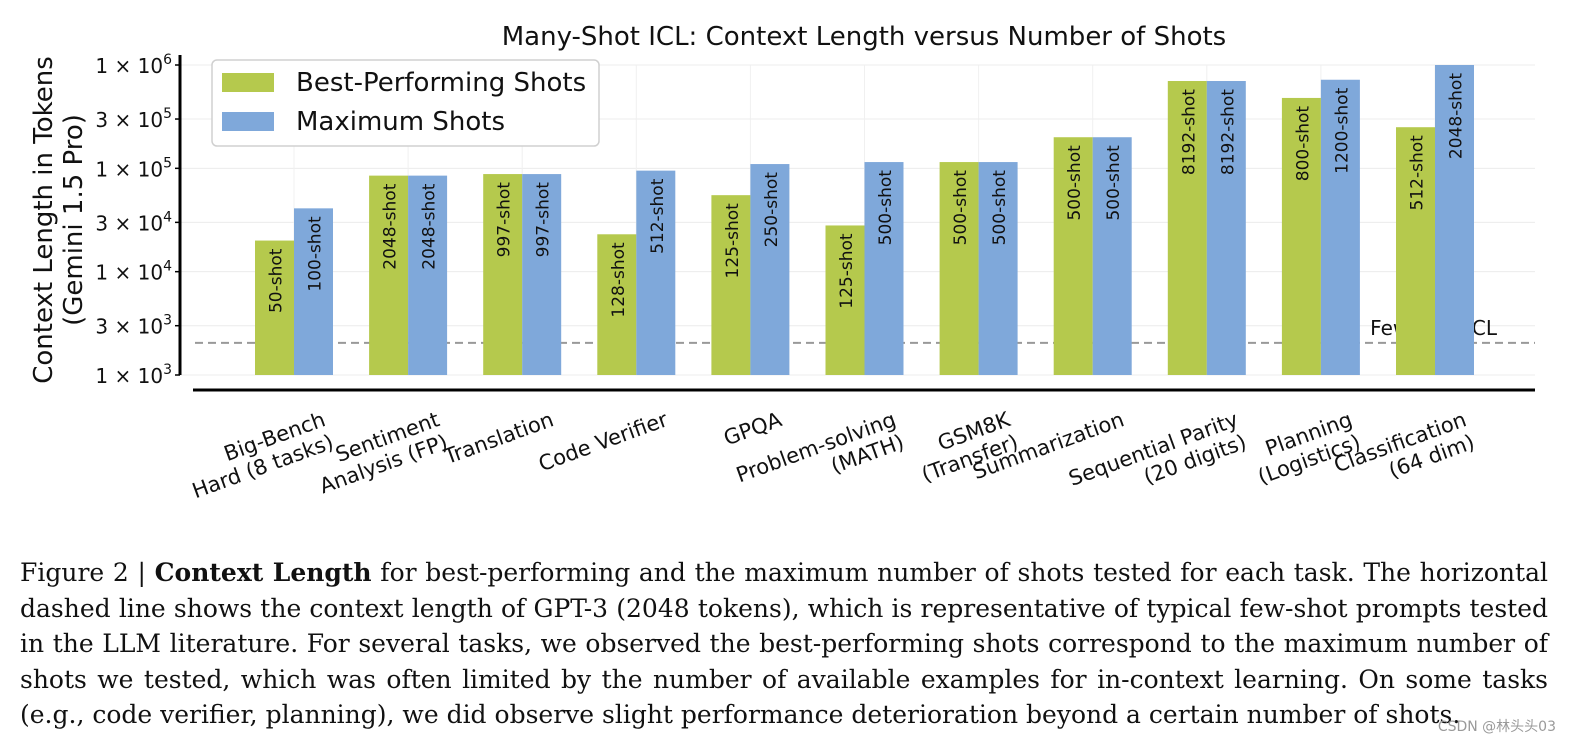  Describe the element at coordinates (619, 280) in the screenshot. I see `bar-label: 128-shot` at that location.